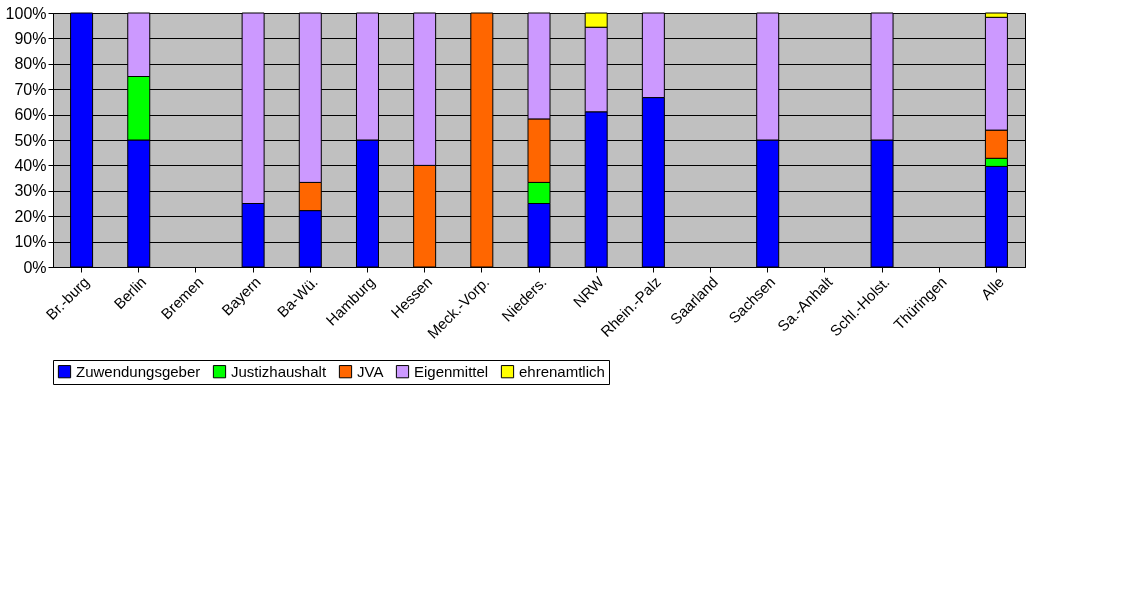 The width and height of the screenshot is (1142, 609). What do you see at coordinates (30, 64) in the screenshot?
I see `y-tick-label: 80%` at bounding box center [30, 64].